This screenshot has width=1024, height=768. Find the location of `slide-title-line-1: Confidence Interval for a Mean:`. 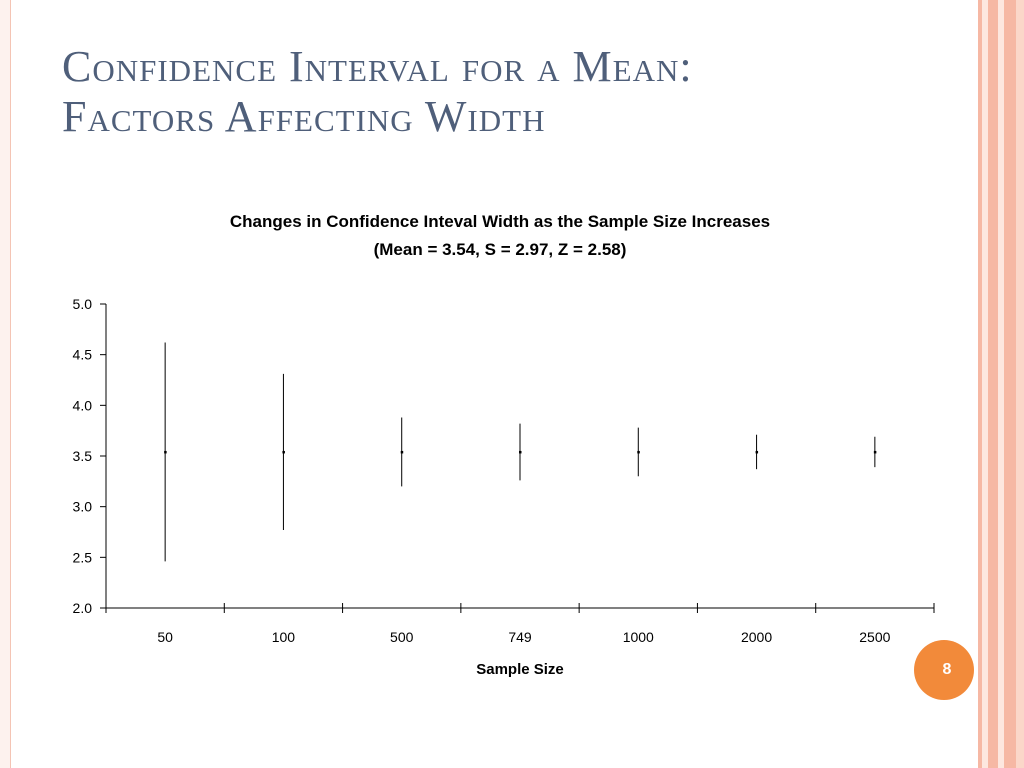

slide-title-line-1: Confidence Interval for a Mean: is located at coordinates (377, 66).